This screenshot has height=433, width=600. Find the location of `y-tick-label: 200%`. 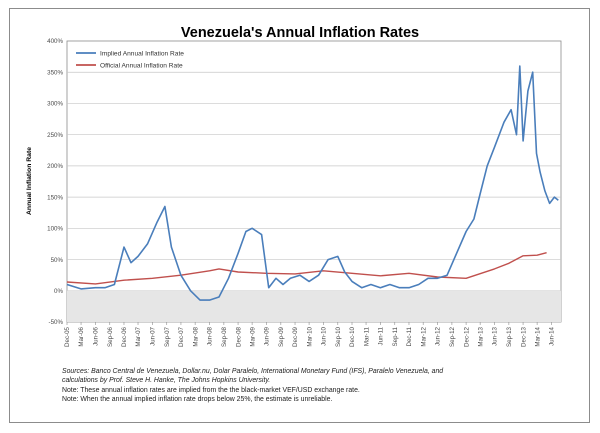

y-tick-label: 200% is located at coordinates (55, 166).